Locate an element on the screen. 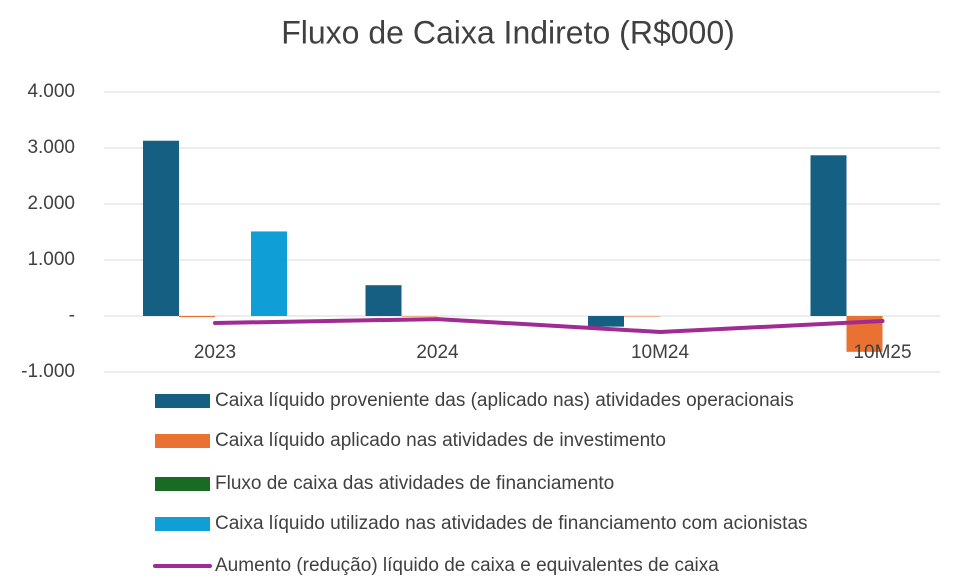  x-tick-label: 2023 is located at coordinates (215, 352).